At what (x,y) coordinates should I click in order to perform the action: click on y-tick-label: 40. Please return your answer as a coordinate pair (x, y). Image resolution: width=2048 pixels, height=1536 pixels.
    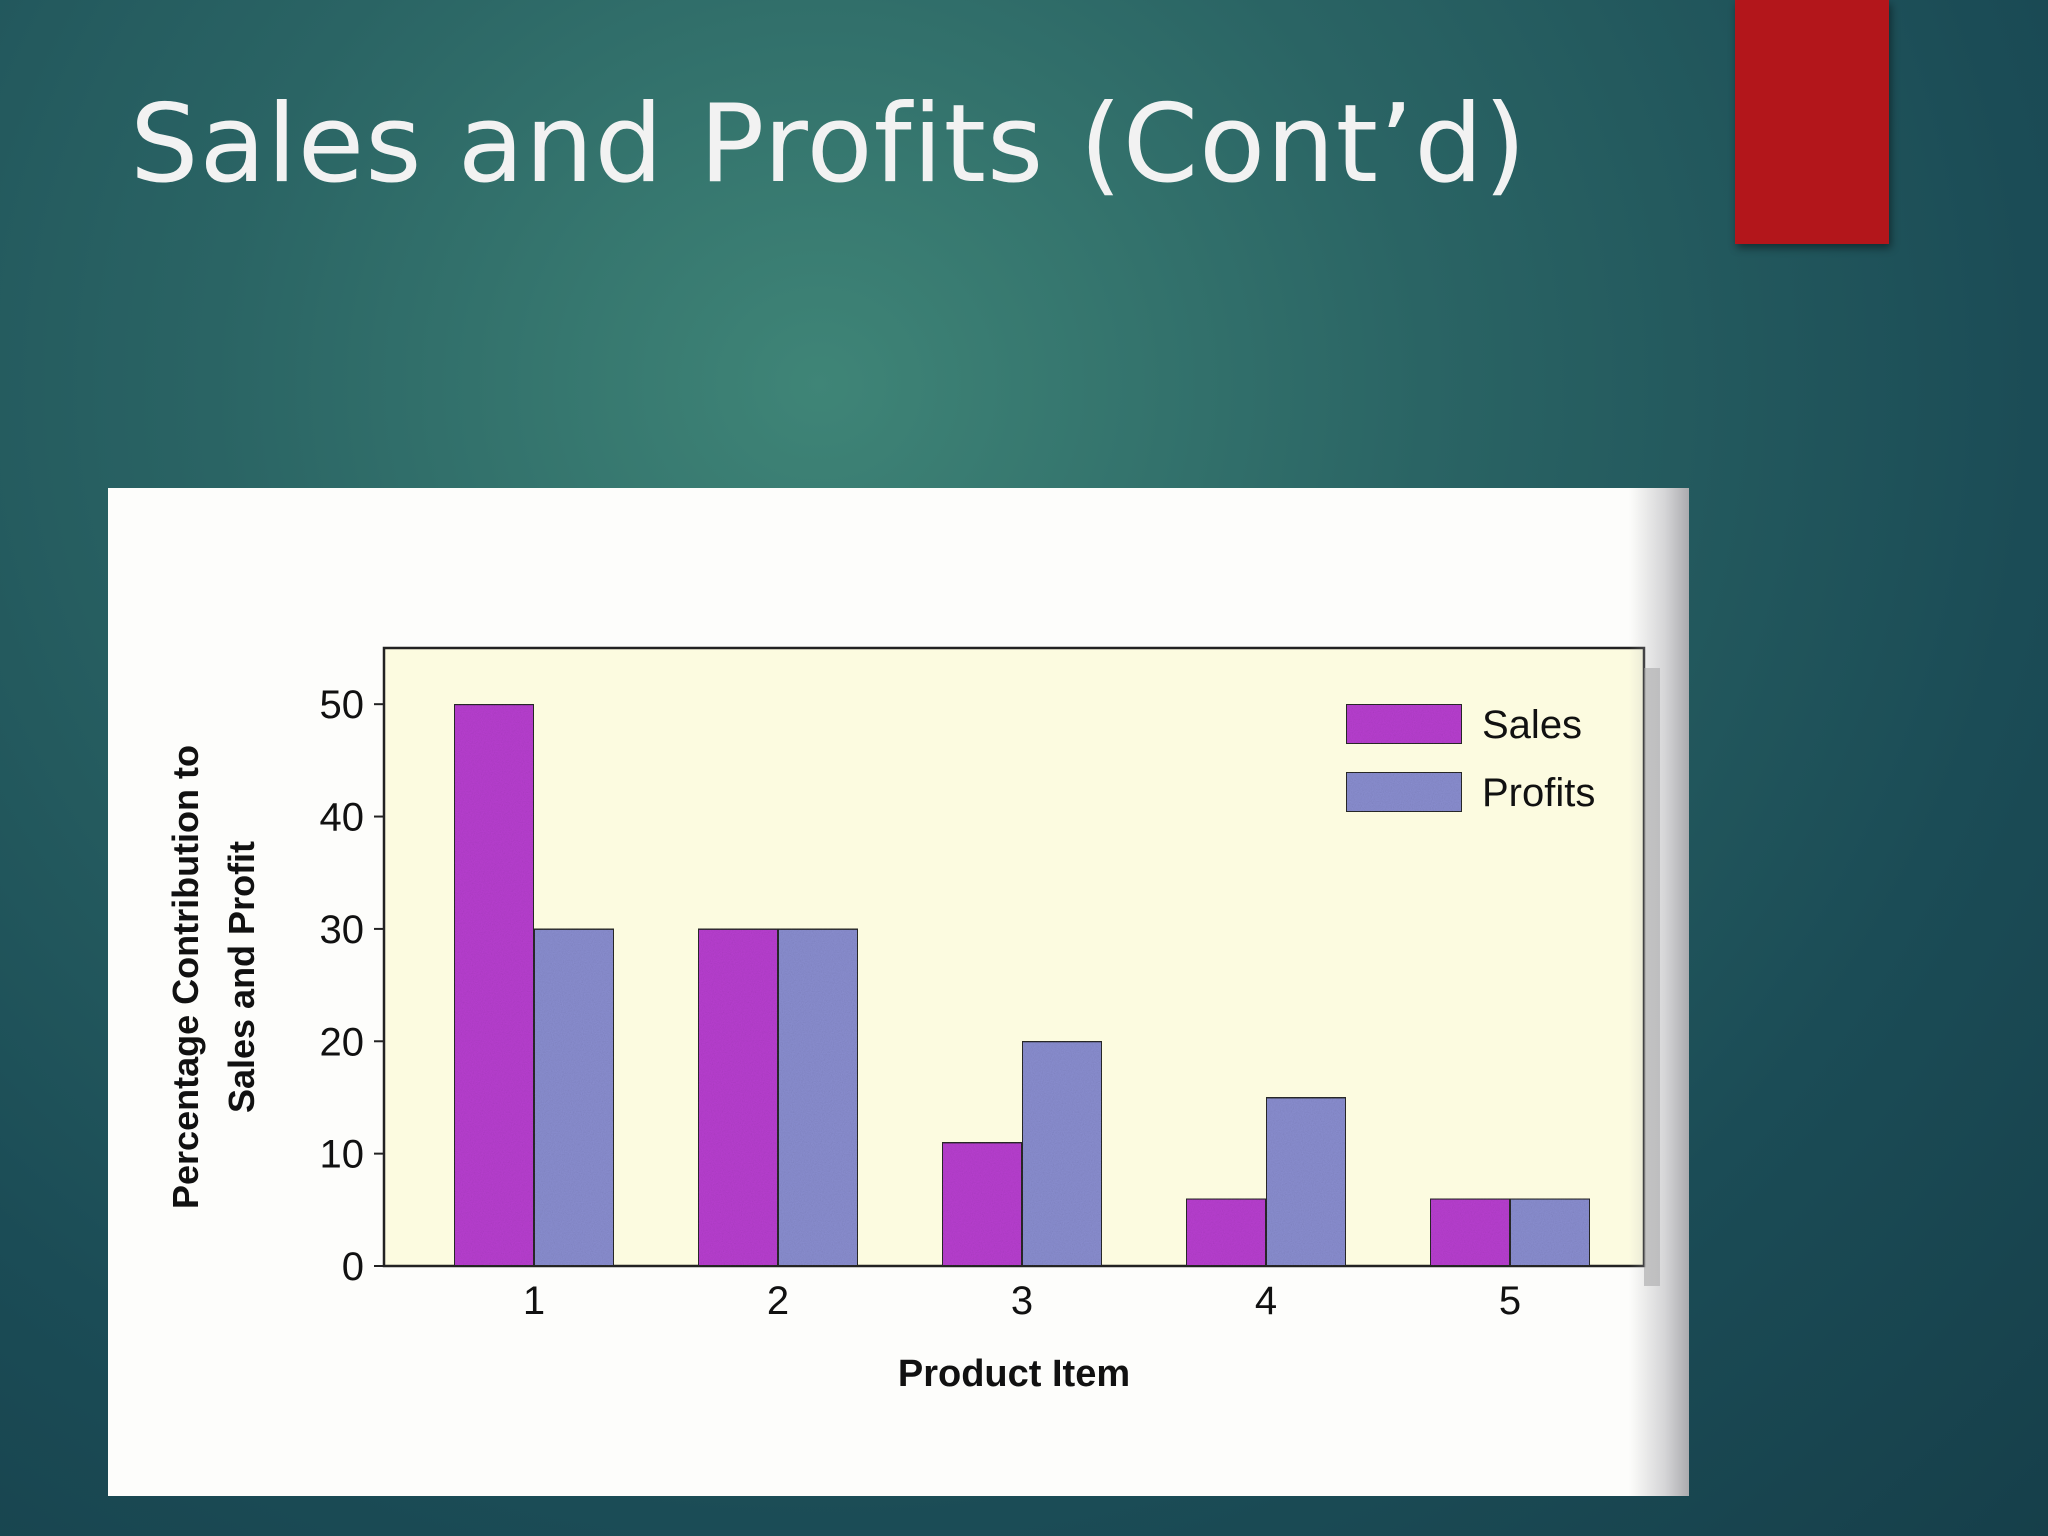
    Looking at the image, I should click on (342, 818).